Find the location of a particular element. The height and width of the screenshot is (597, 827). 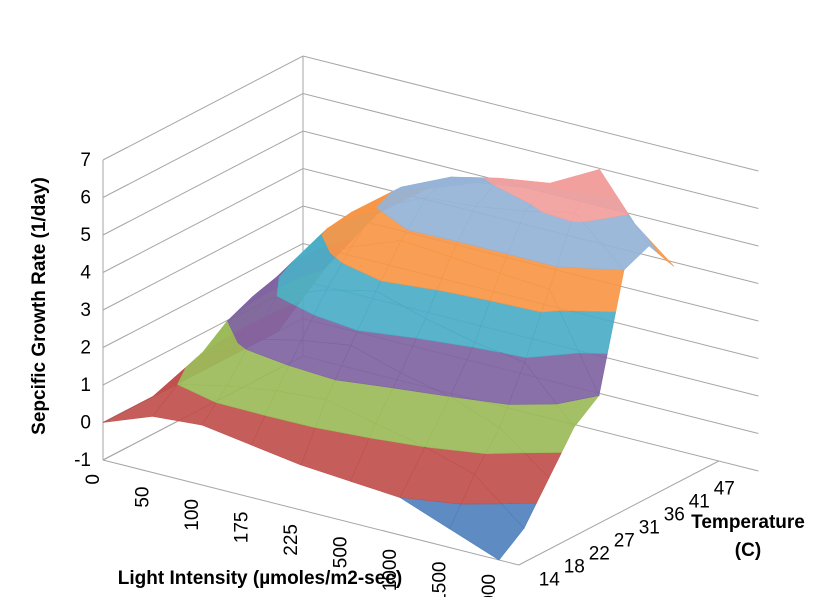

z-axis-title-unit: (C) is located at coordinates (748, 550).